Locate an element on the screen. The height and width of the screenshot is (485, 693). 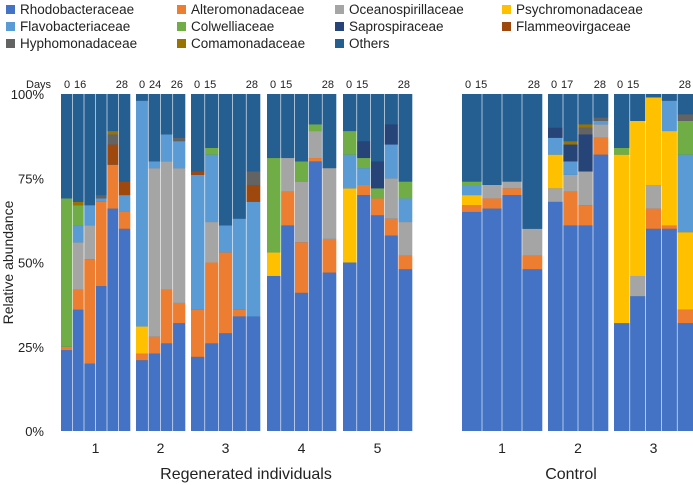
legend-item-comamonadaceae: Comamonadaceae is located at coordinates (241, 43).